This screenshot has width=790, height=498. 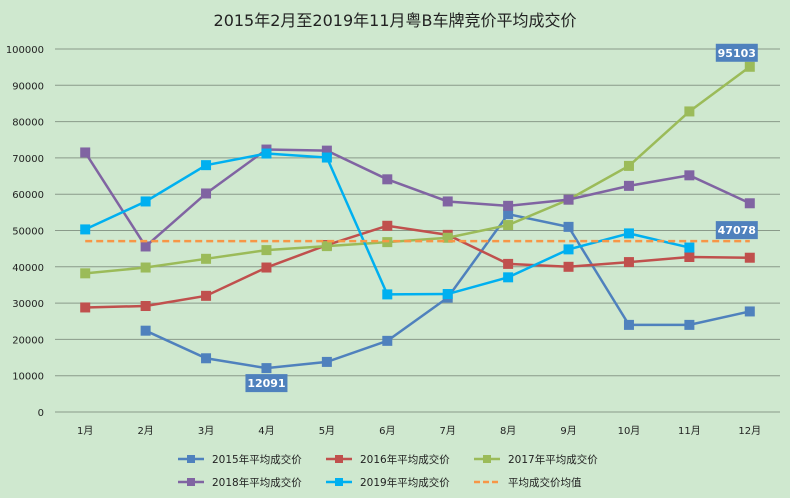 What do you see at coordinates (508, 431) in the screenshot?
I see `x-tick-label: 8月` at bounding box center [508, 431].